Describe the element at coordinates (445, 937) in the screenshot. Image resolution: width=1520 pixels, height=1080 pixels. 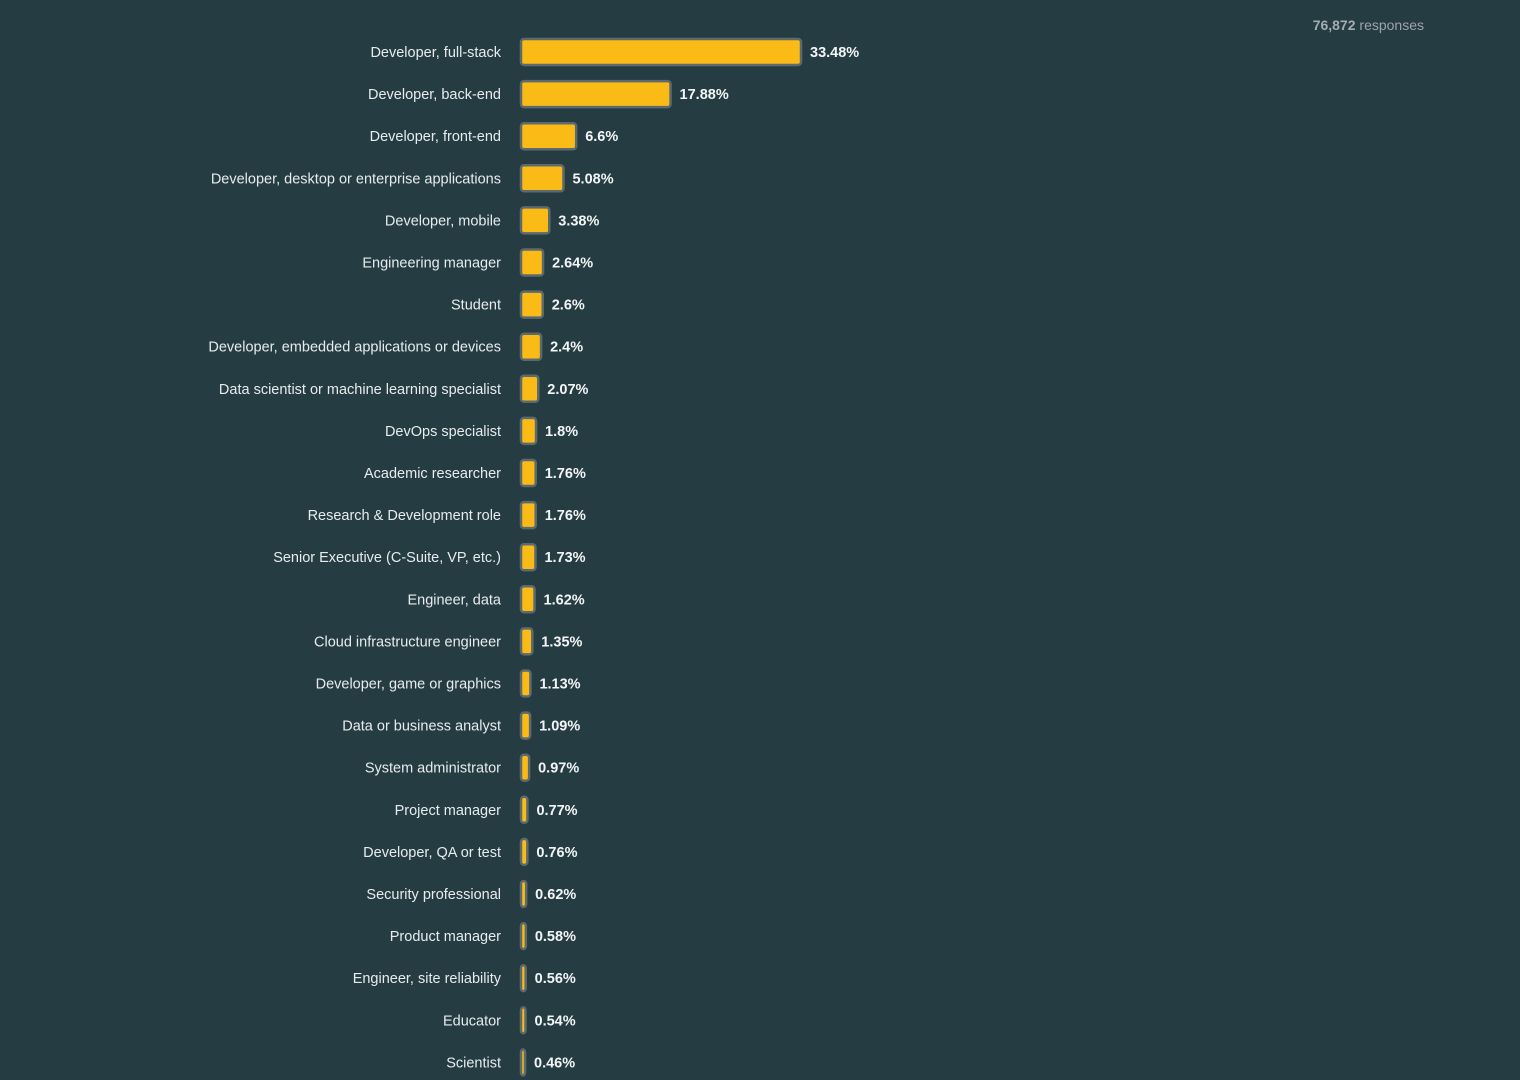
I see `category-label: Product manager` at that location.